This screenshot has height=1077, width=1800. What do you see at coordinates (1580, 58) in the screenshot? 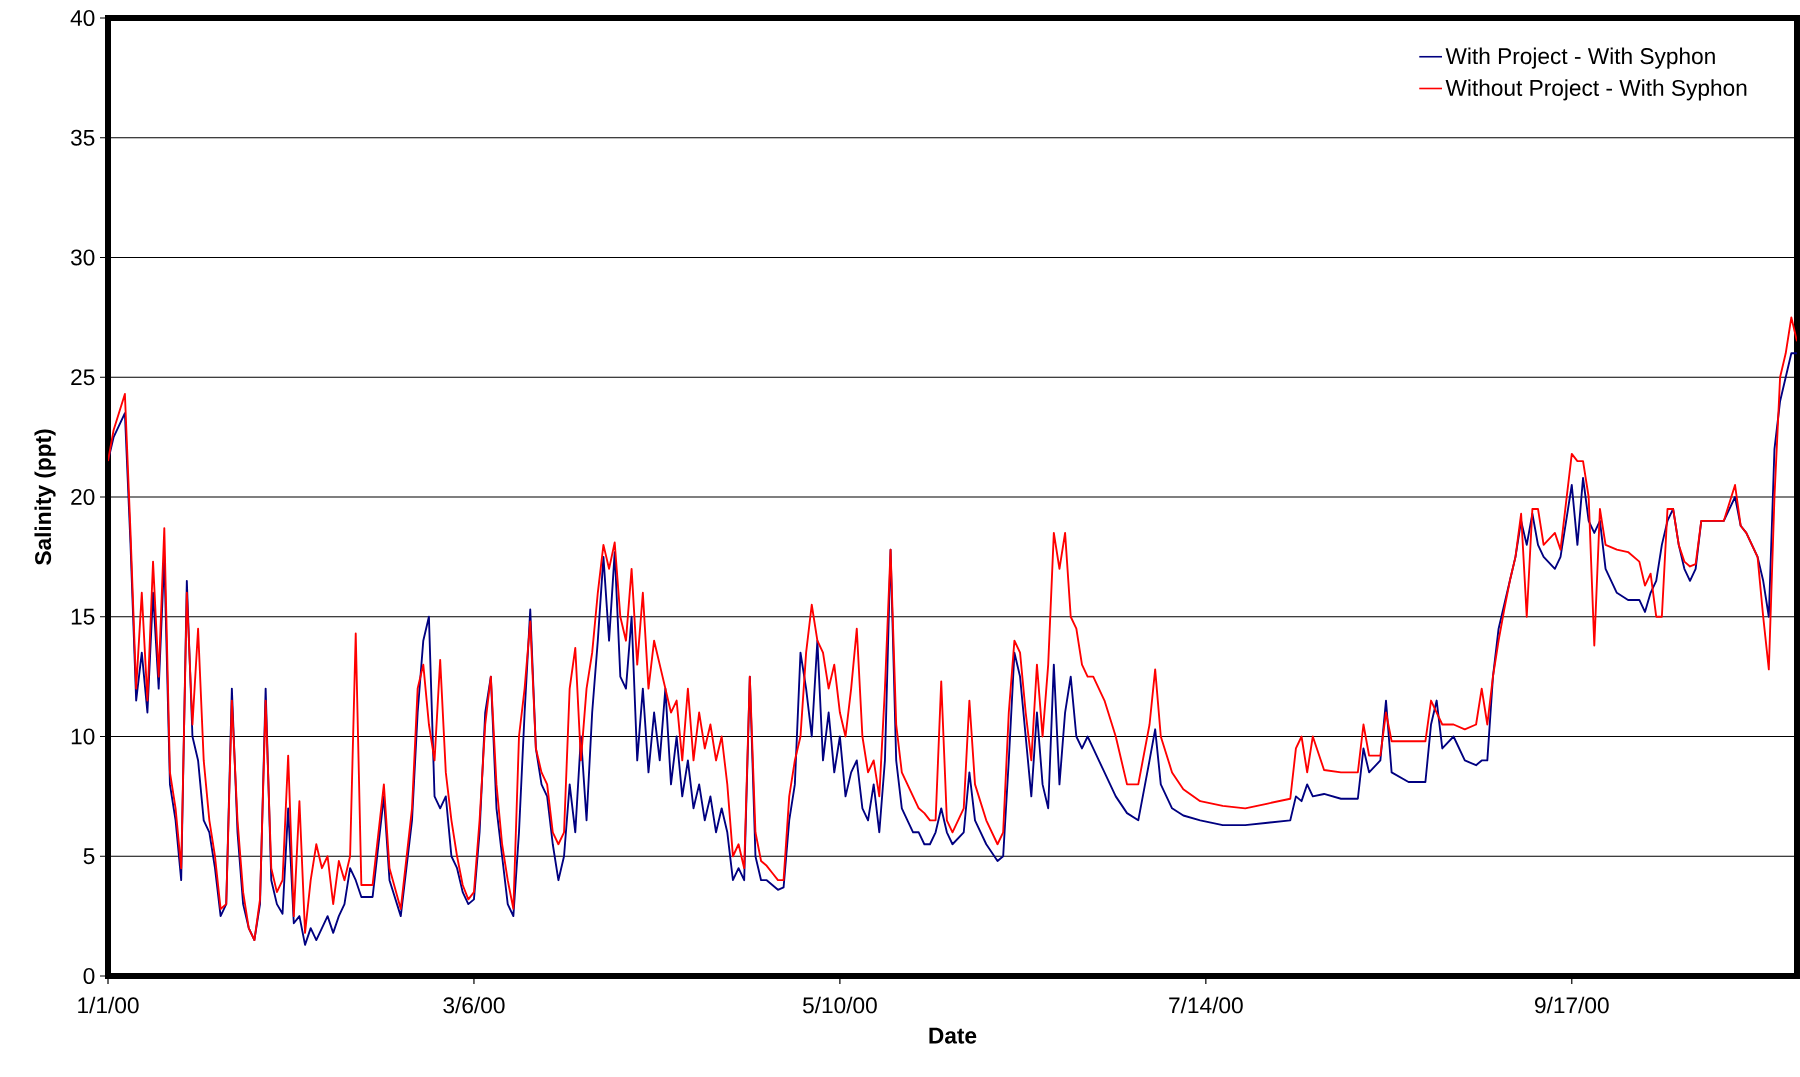
I see `legend-label: With Project - With Syphon` at bounding box center [1580, 58].